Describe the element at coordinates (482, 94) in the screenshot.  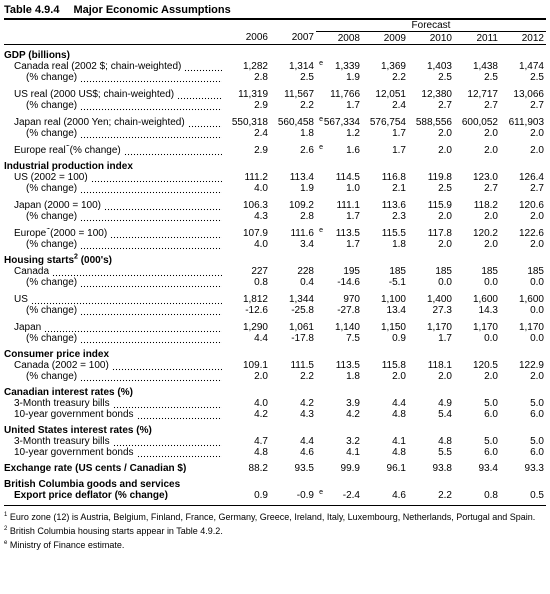
I see `value: 12,717` at that location.